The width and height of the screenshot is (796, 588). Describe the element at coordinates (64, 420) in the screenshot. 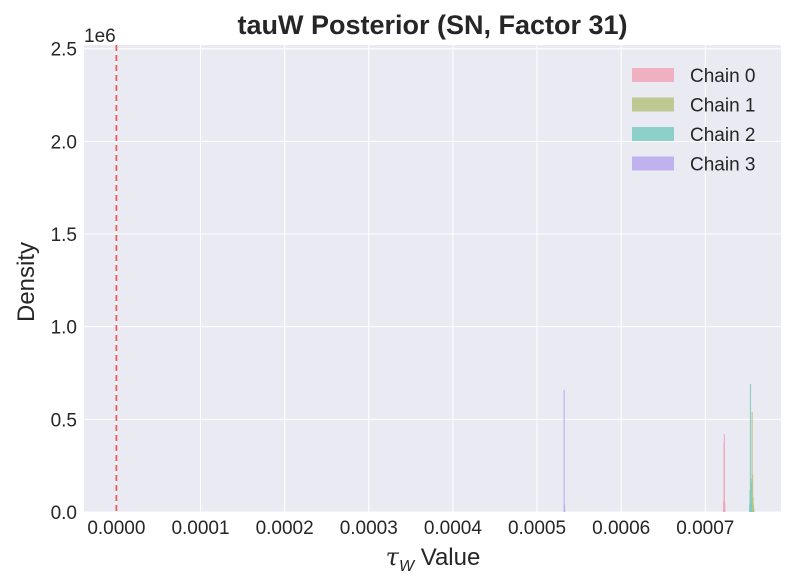

I see `y-tick-label-1: 0.5` at that location.